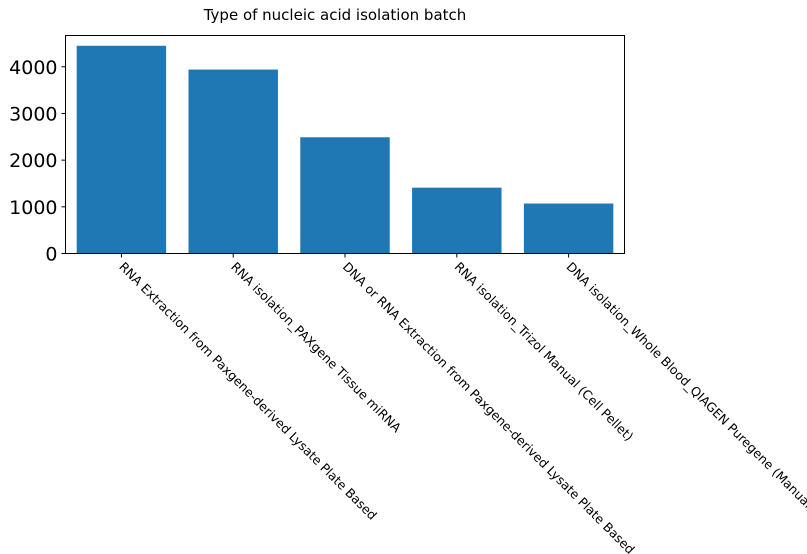 This screenshot has height=554, width=807. I want to click on y-tick-label: 0, so click(51, 255).